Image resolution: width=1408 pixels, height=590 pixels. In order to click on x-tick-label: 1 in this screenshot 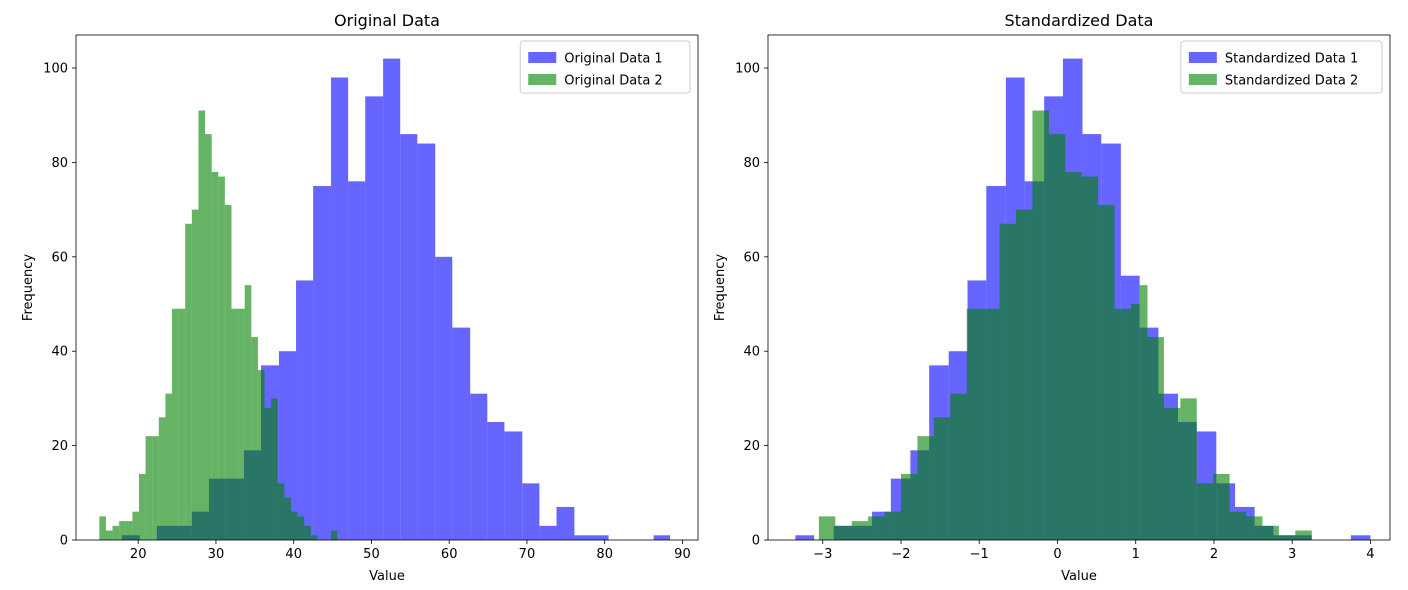, I will do `click(1136, 554)`.